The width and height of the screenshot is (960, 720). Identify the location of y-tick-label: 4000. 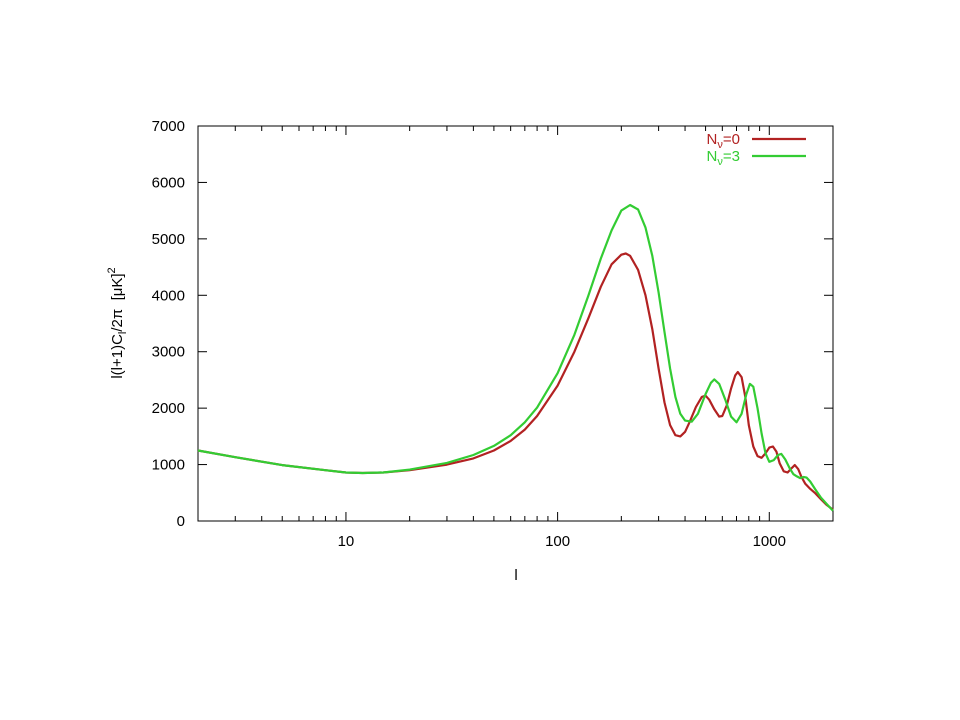
(168, 295).